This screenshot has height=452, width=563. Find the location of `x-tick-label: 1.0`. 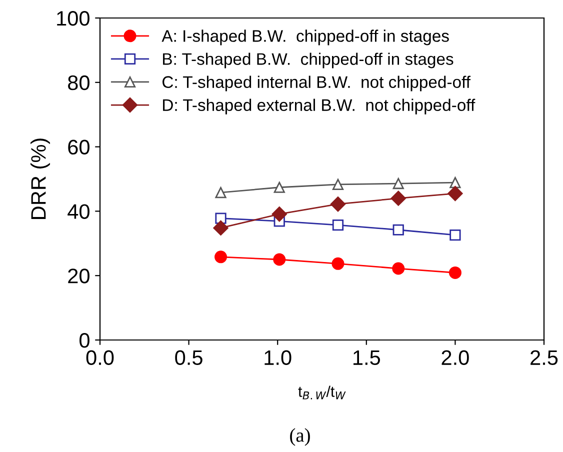

x-tick-label: 1.0 is located at coordinates (278, 358).